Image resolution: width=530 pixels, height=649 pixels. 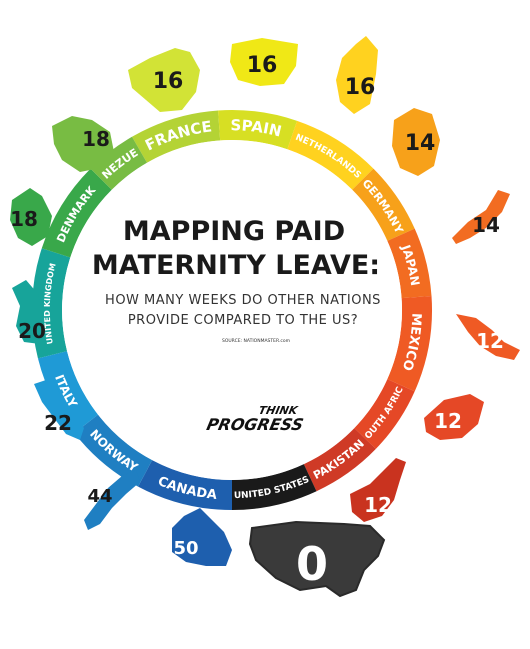 I want to click on venezuela-shape, so click(x=83, y=144).